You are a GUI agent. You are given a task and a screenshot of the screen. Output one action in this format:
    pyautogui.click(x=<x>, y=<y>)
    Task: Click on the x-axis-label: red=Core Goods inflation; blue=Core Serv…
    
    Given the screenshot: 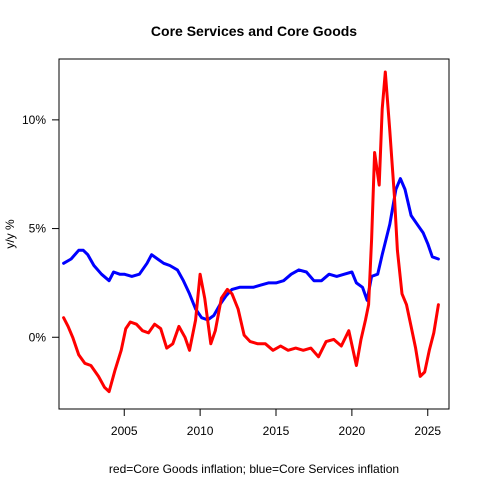 What is the action you would take?
    pyautogui.click(x=254, y=469)
    